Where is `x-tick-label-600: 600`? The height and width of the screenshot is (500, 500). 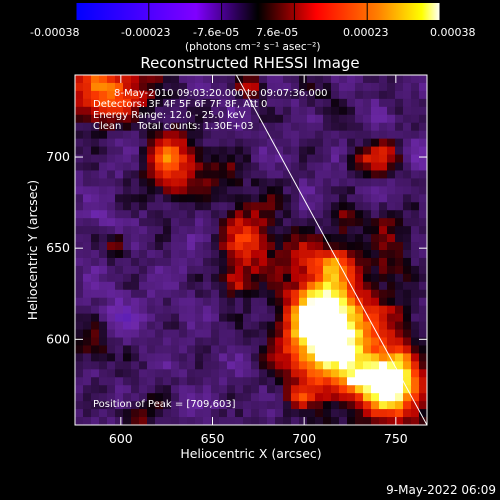 x-tick-label-600: 600 is located at coordinates (121, 438).